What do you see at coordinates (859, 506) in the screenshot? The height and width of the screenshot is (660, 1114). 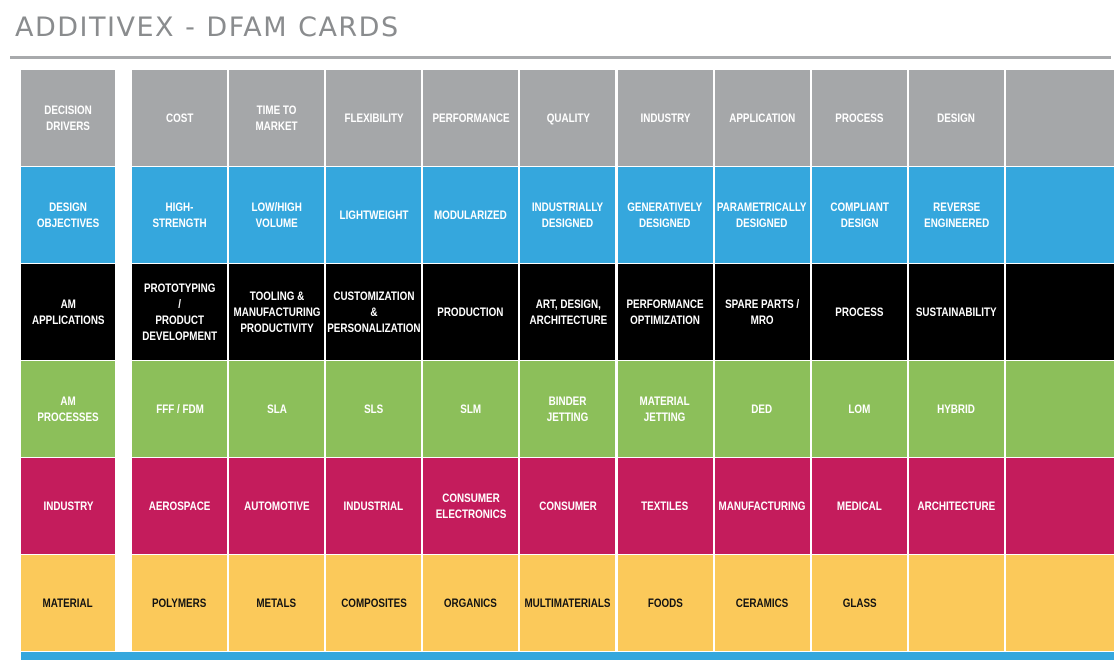 I see `card: MEDICAL` at bounding box center [859, 506].